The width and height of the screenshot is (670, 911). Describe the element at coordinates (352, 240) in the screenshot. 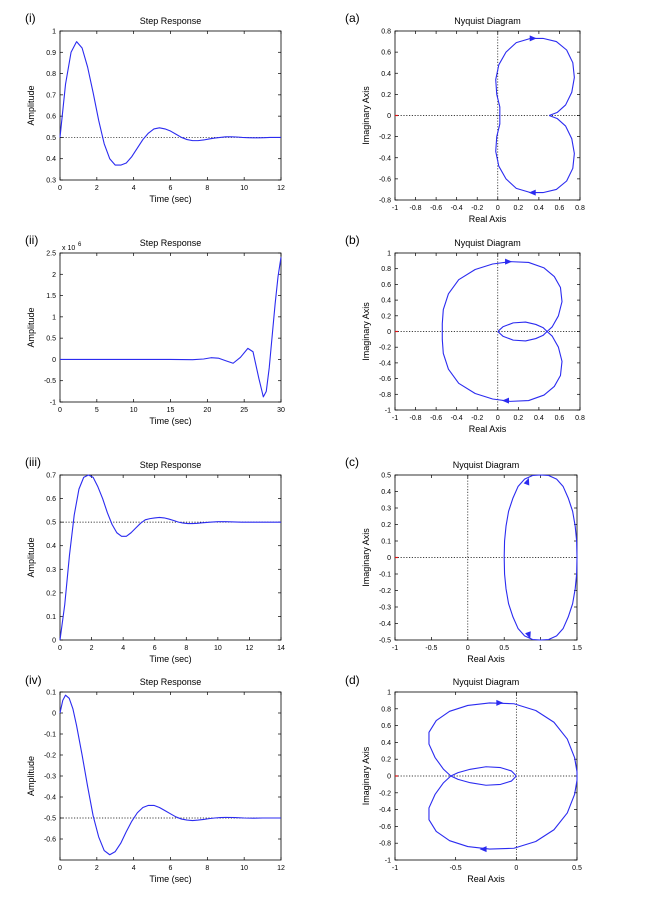

I see `panel-label: (b)` at that location.